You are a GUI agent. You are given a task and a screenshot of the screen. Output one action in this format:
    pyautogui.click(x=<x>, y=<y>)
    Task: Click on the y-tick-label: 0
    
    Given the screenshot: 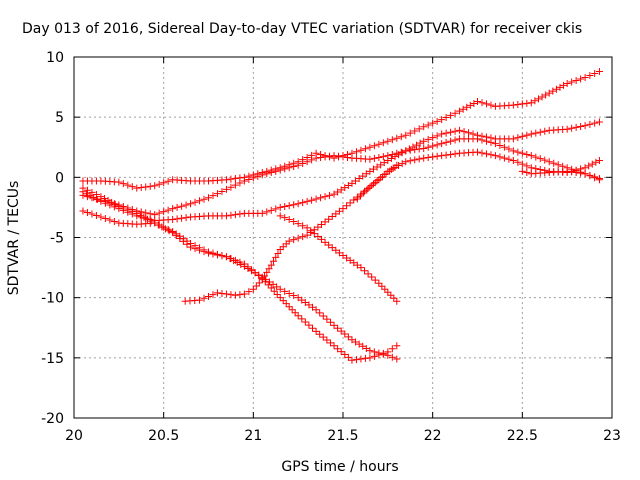 What is the action you would take?
    pyautogui.click(x=59, y=178)
    